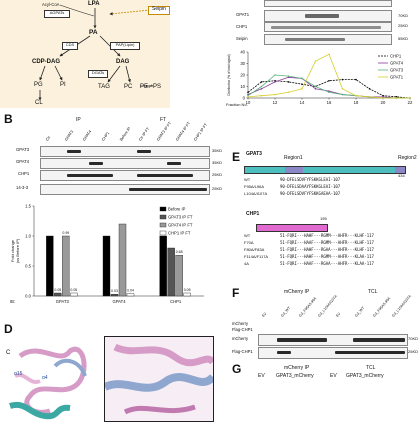  What do you see at coordinates (22, 187) in the screenshot?
I see `ip-row-1433: 14-3-3` at bounding box center [22, 187].